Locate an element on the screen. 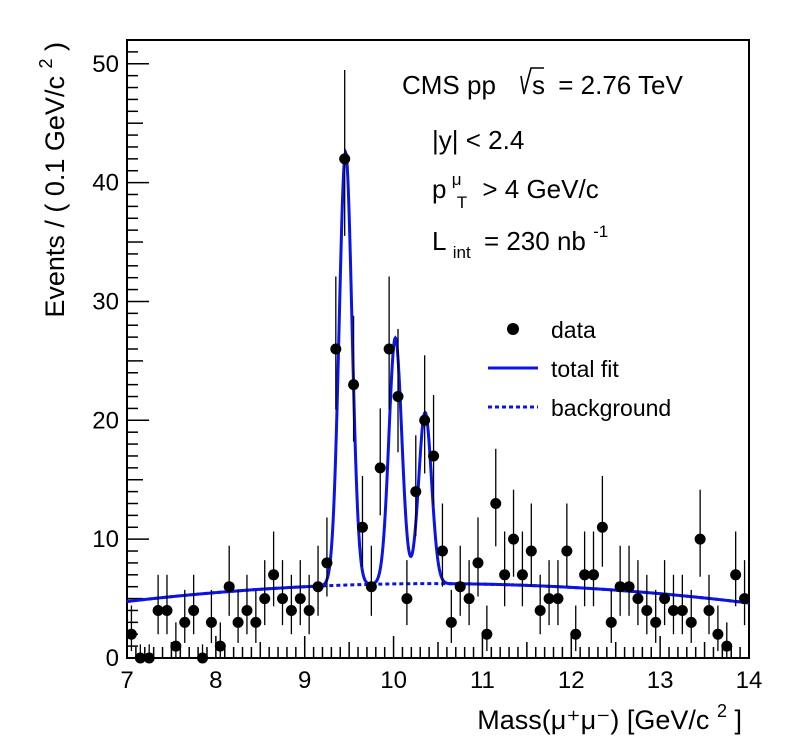  x-tick-label: 11 is located at coordinates (482, 680).